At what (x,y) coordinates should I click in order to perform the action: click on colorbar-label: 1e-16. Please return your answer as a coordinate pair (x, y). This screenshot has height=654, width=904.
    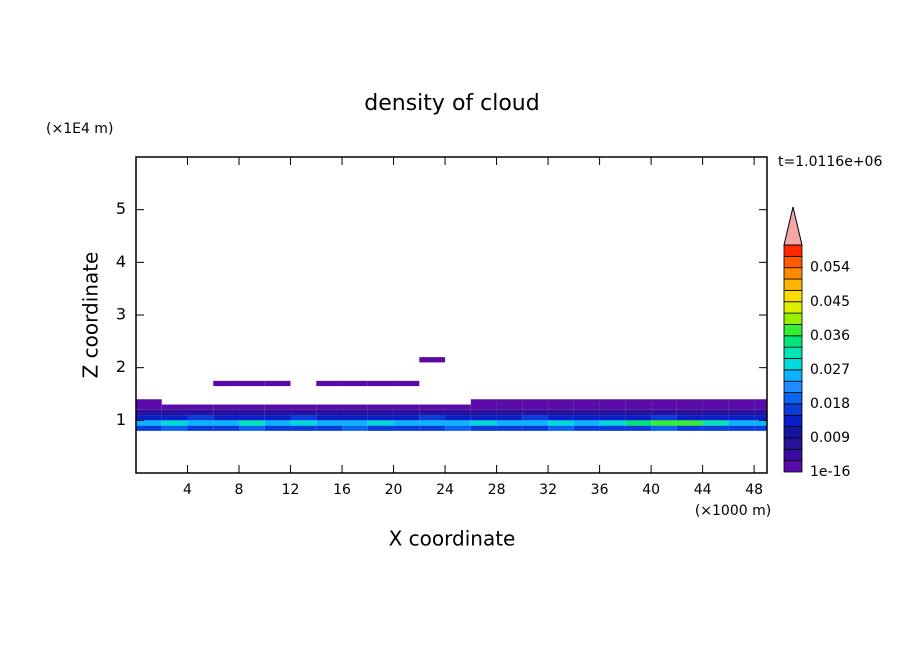
    Looking at the image, I should click on (830, 472).